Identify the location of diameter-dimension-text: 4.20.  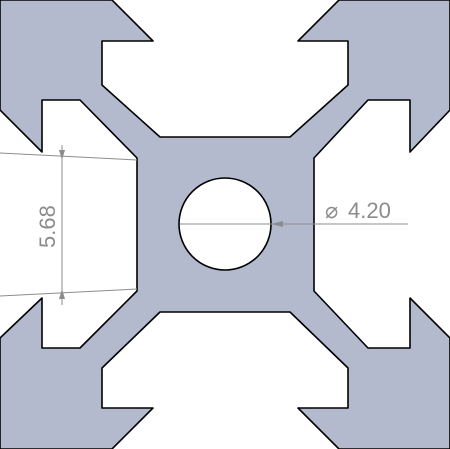
(369, 210).